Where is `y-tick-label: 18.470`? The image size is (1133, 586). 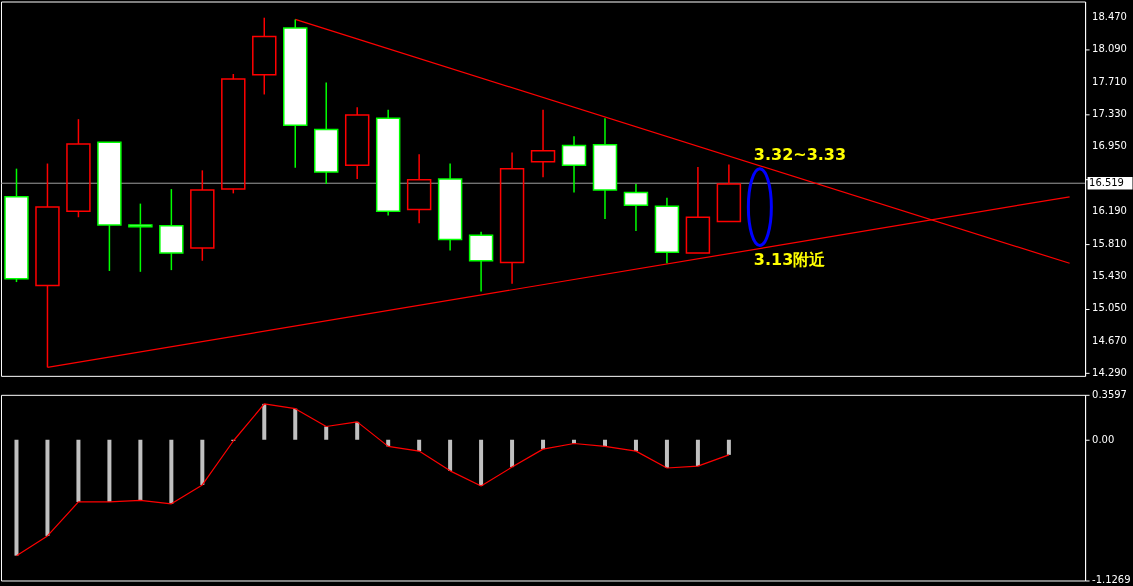 y-tick-label: 18.470 is located at coordinates (1109, 16).